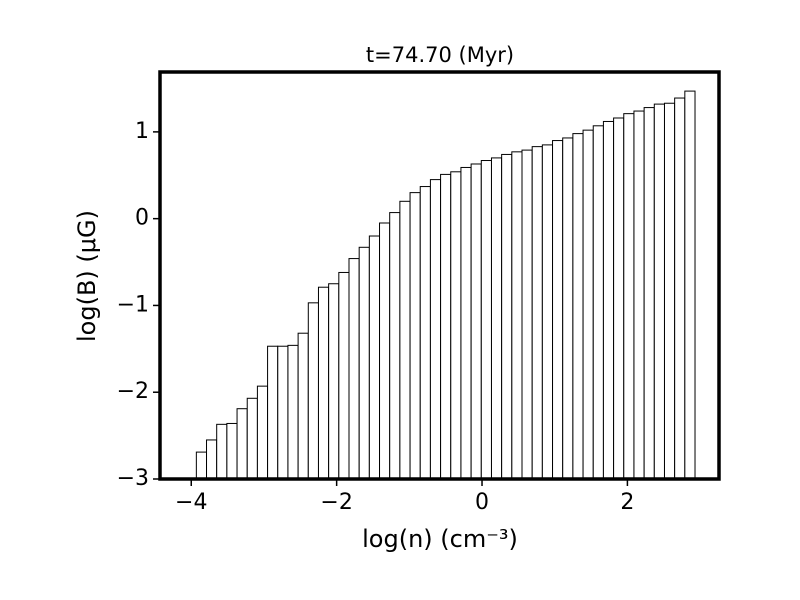  Describe the element at coordinates (133, 478) in the screenshot. I see `y-tick-label: −3` at that location.